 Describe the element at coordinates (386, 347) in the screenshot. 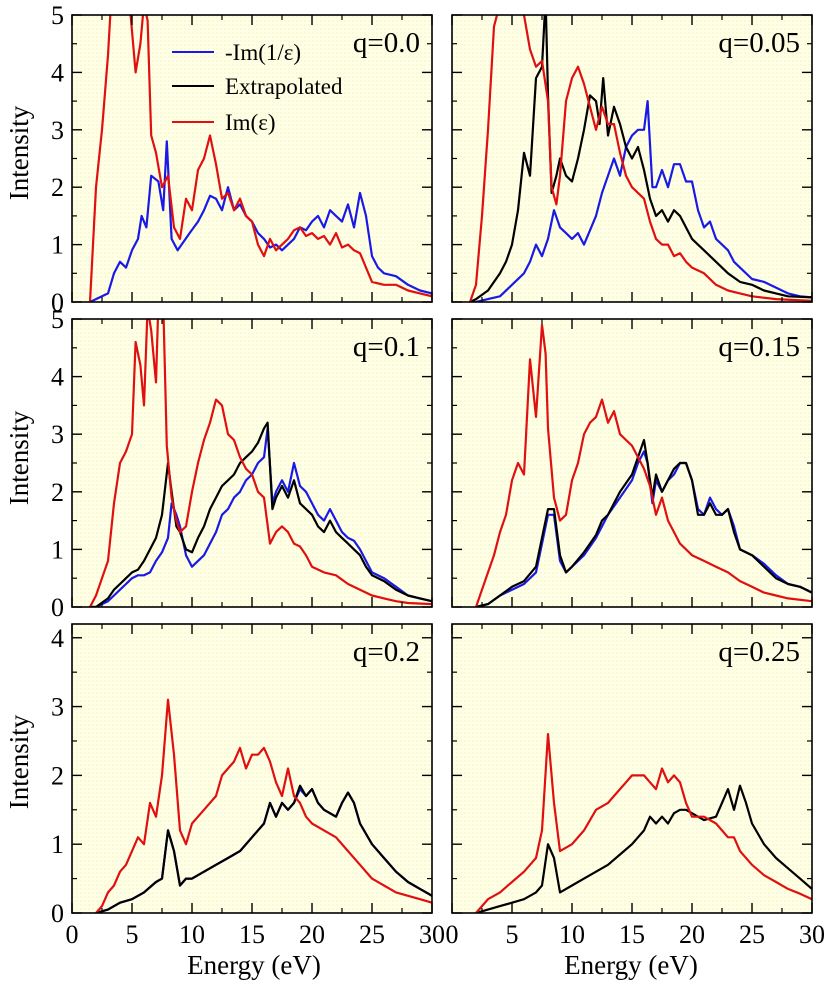

I see `panel-label: q=0.1` at that location.